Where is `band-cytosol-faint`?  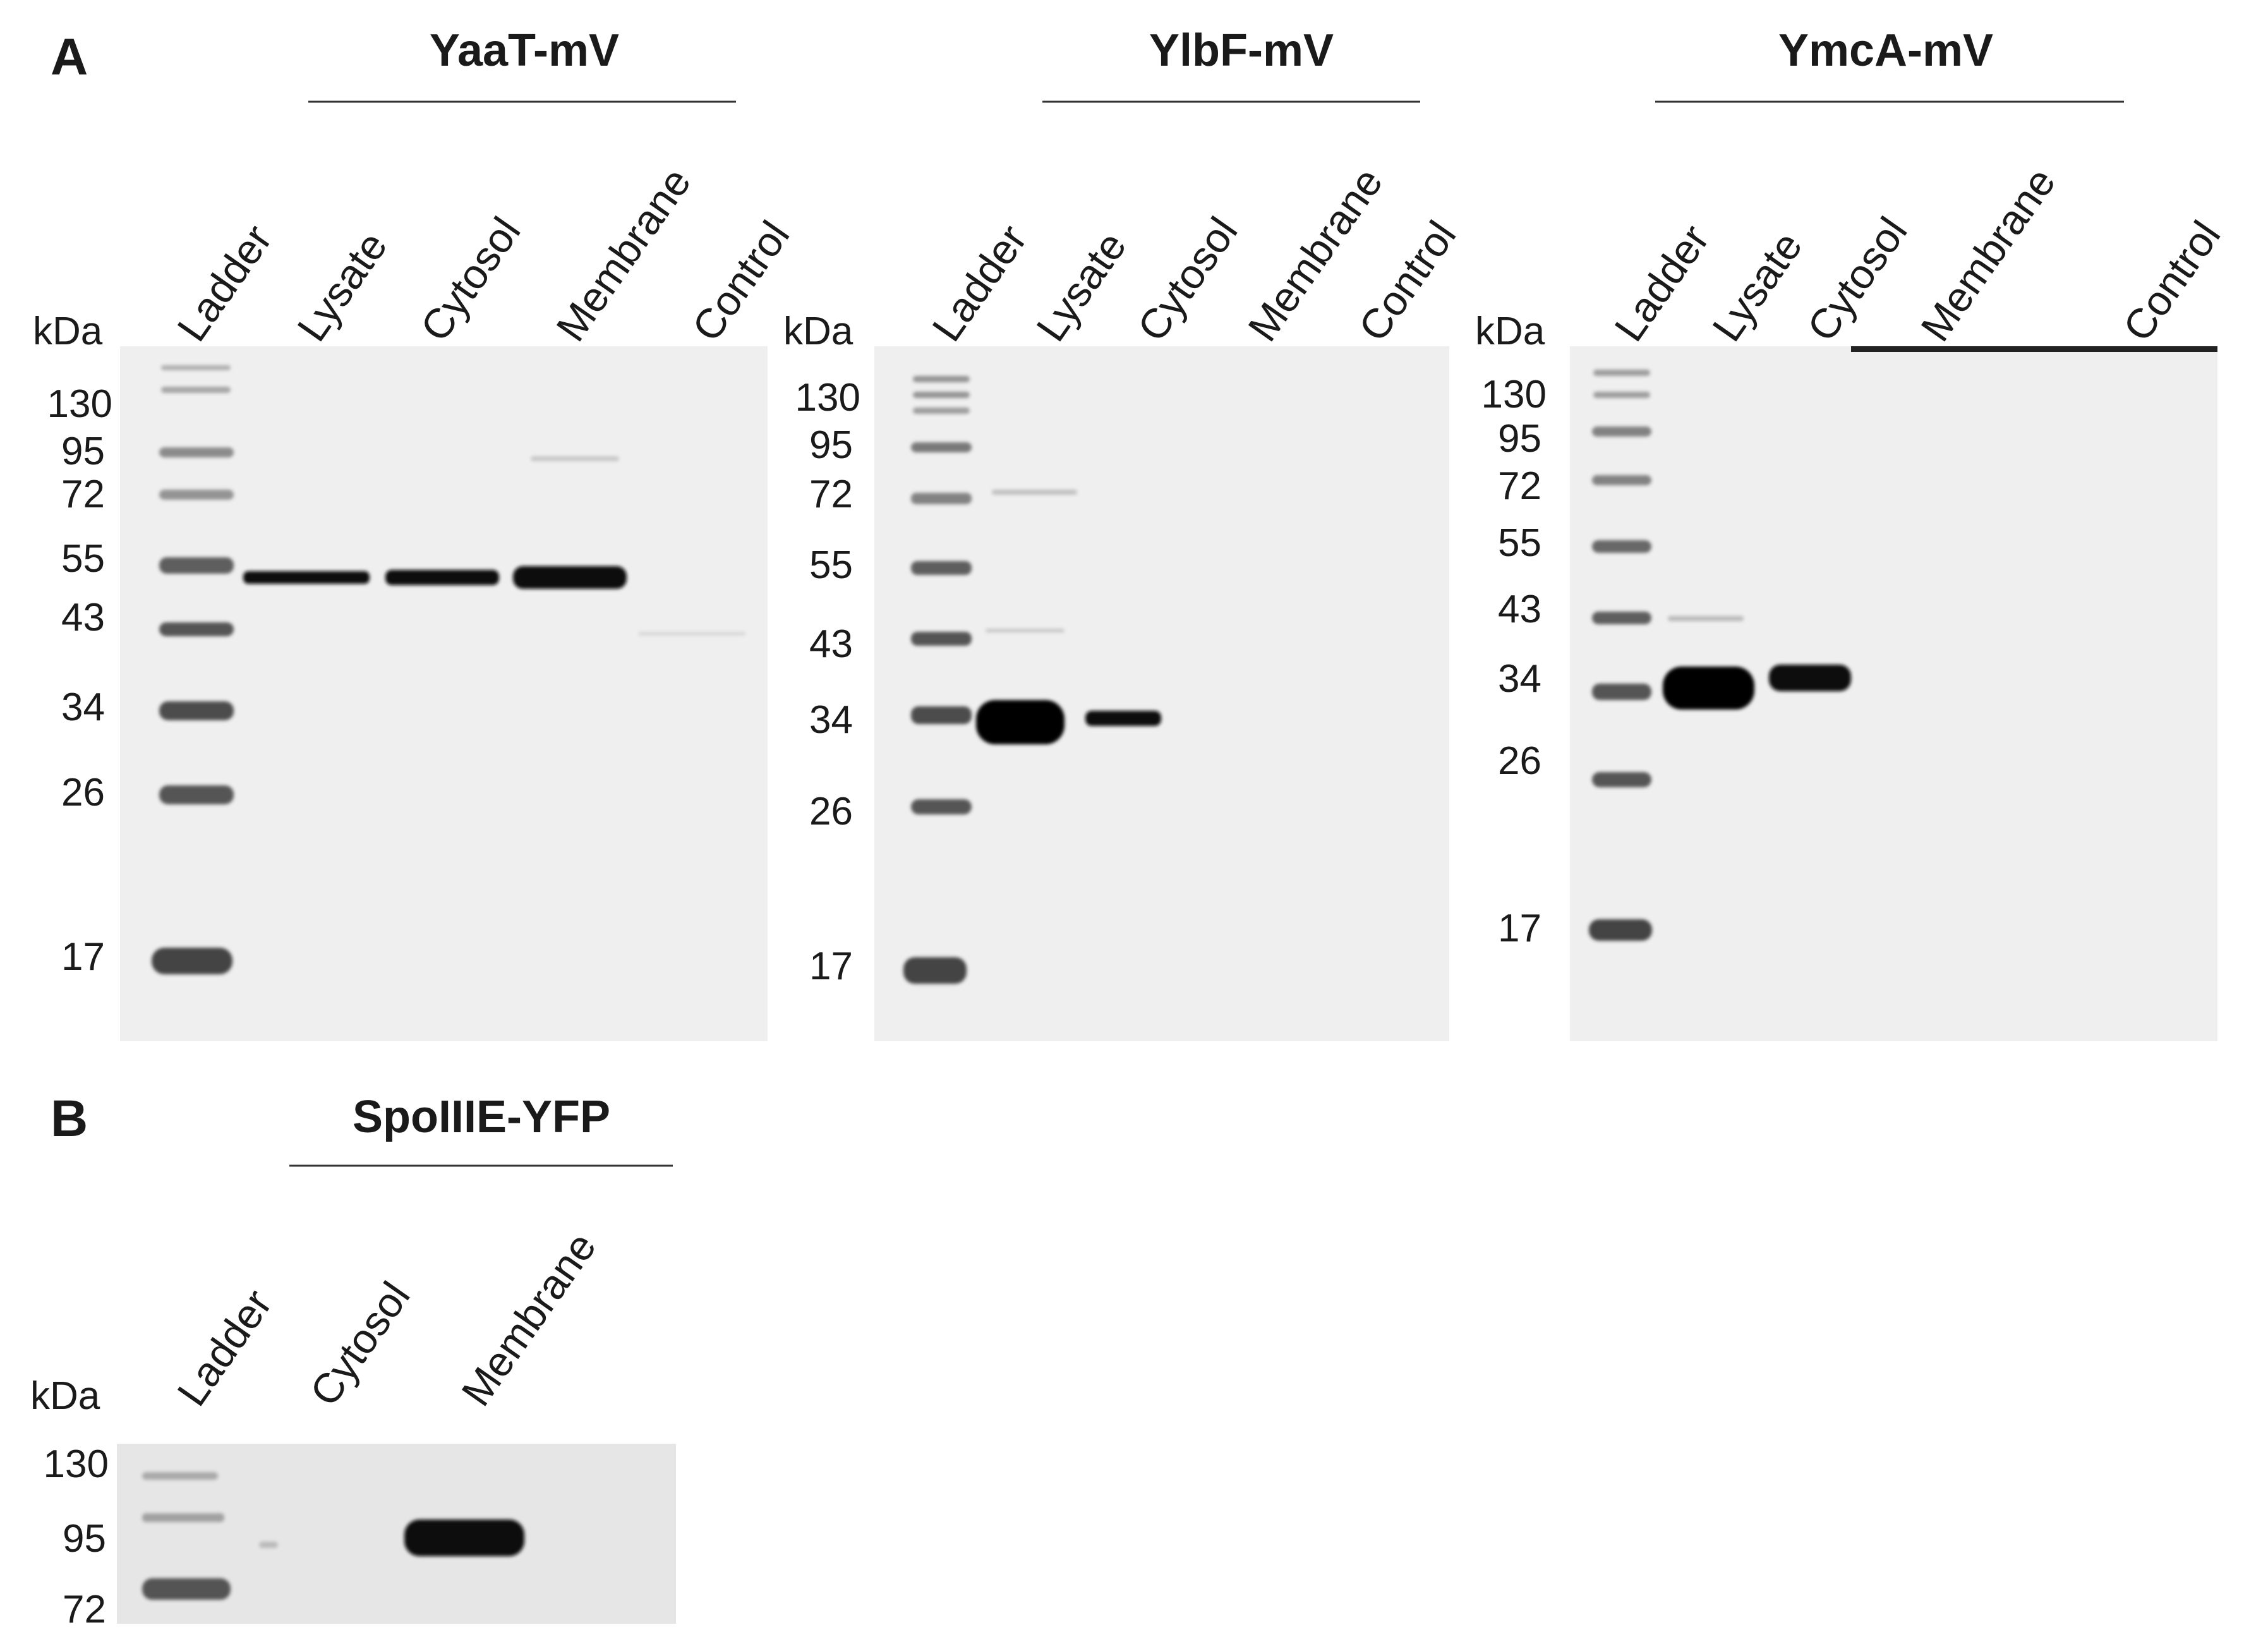
band-cytosol-faint is located at coordinates (268, 1545).